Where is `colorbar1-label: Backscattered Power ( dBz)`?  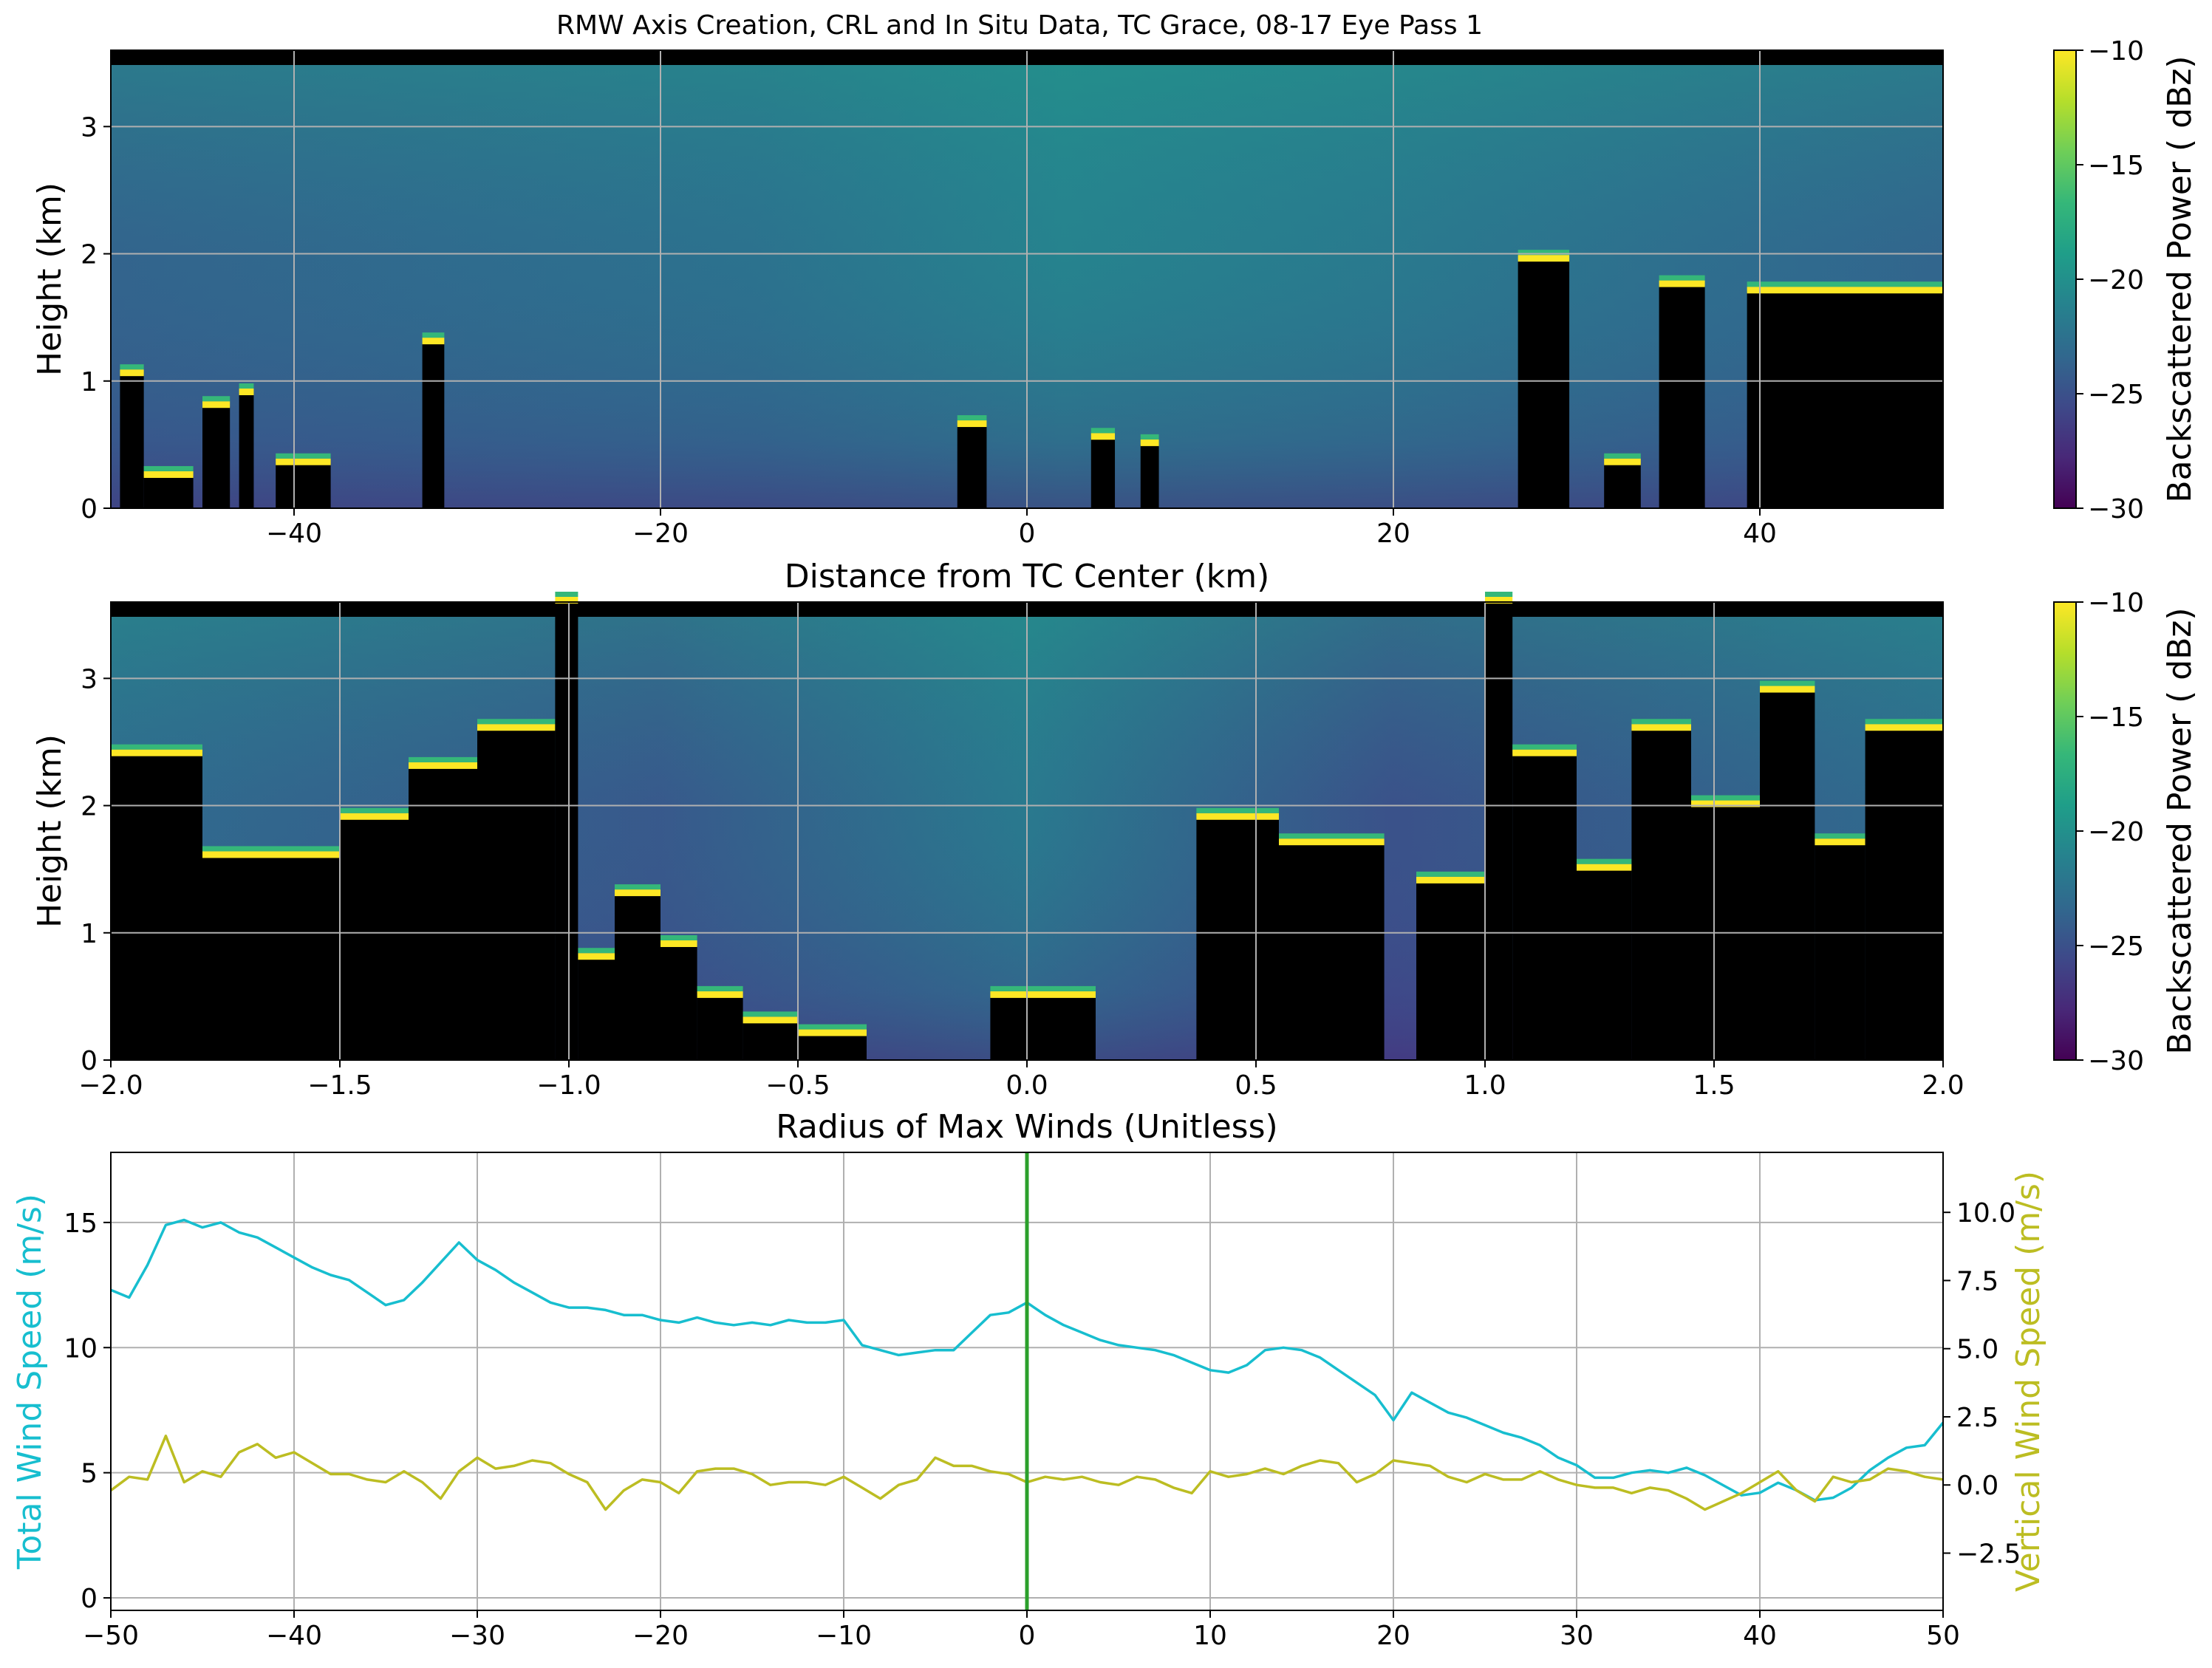
colorbar1-label: Backscattered Power ( dBz) is located at coordinates (2180, 278).